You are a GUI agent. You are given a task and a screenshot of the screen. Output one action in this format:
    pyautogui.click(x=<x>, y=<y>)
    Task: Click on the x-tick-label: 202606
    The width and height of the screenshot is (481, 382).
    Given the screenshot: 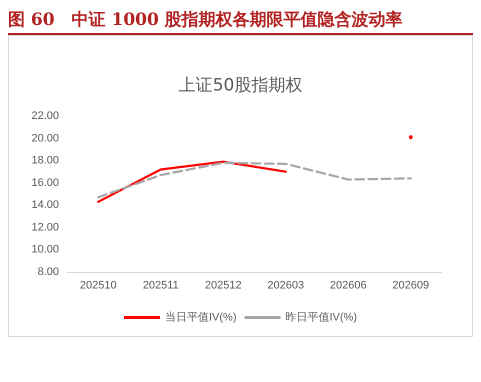 What is the action you would take?
    pyautogui.click(x=348, y=286)
    